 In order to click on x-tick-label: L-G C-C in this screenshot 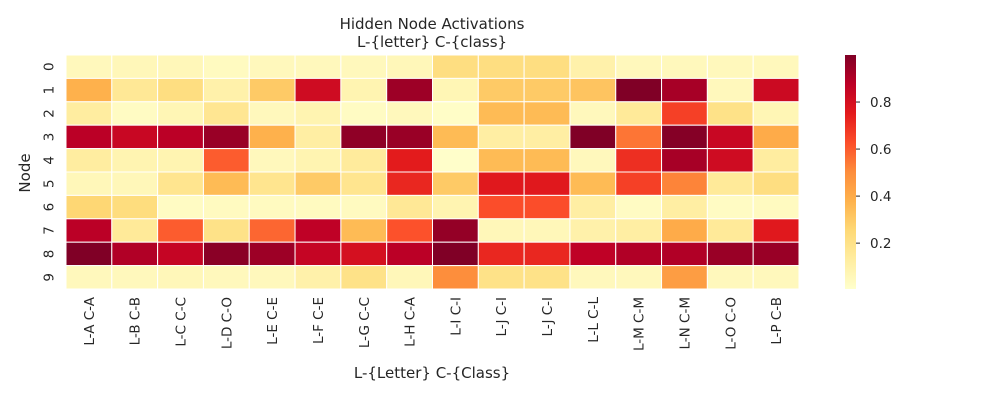, I will do `click(365, 322)`.